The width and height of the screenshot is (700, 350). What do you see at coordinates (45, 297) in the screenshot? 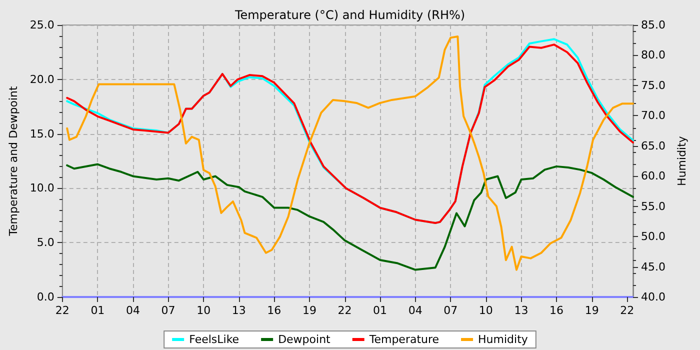
I see `y-tick-label: 0.0` at bounding box center [45, 297].